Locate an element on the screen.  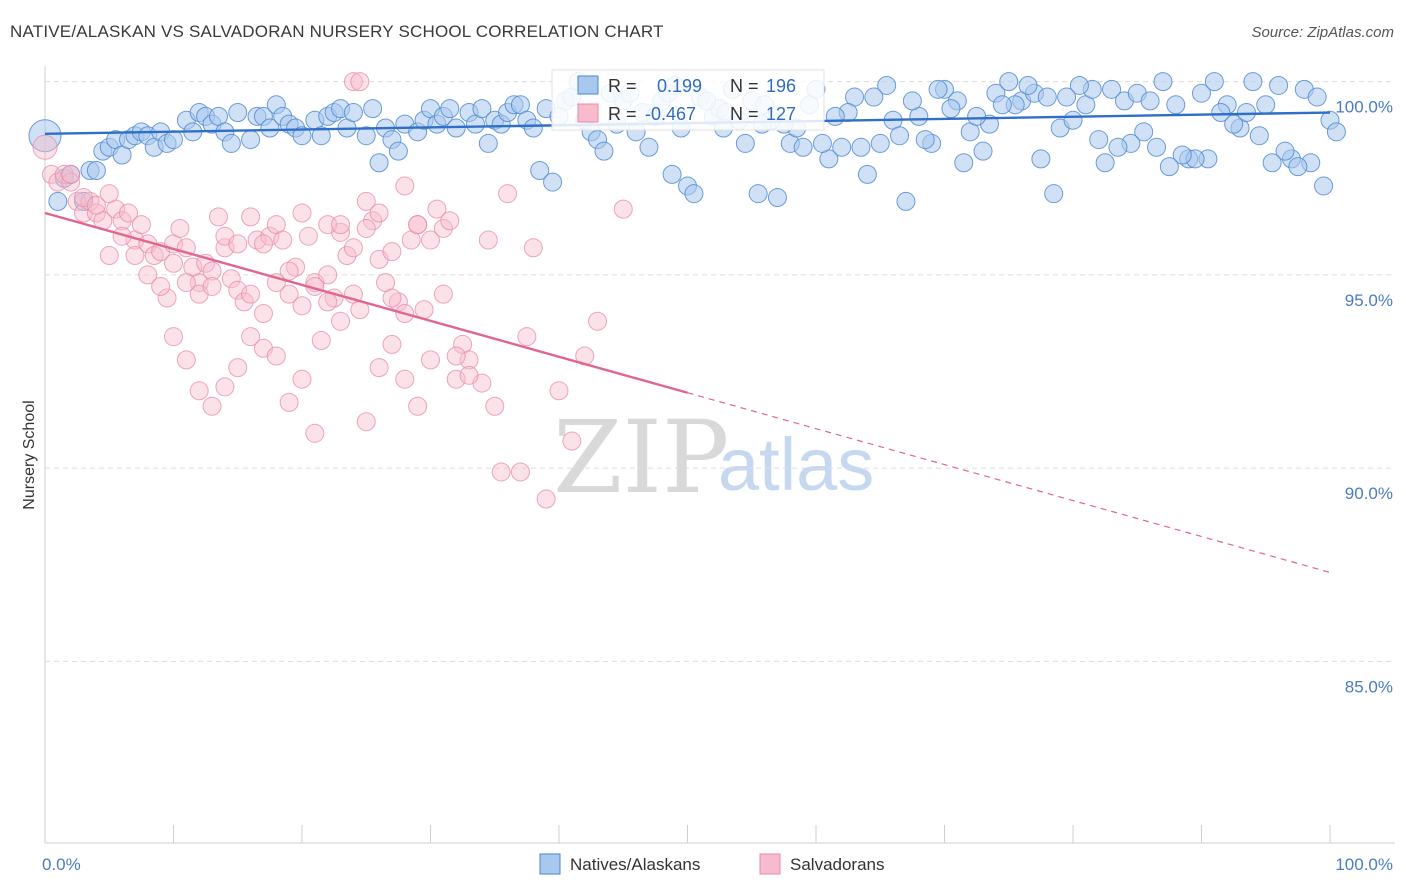
legend-salvadorans-swatch is located at coordinates (770, 864).